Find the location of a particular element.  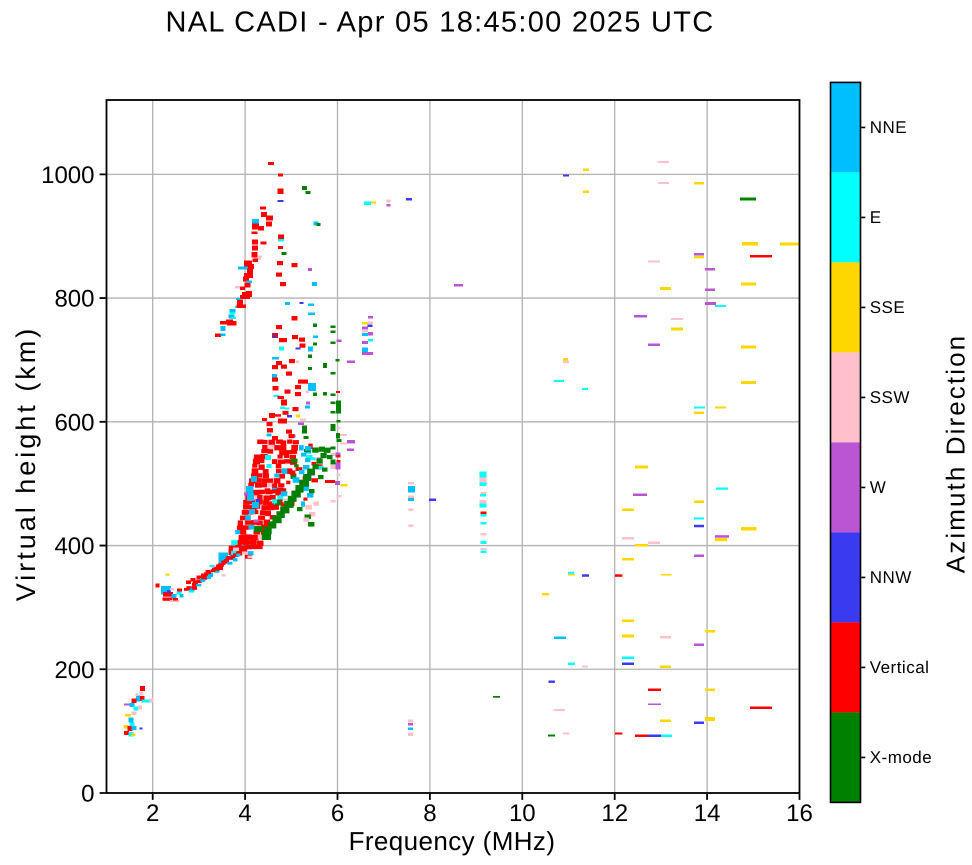

svg-text: 2 is located at coordinates (152, 813).